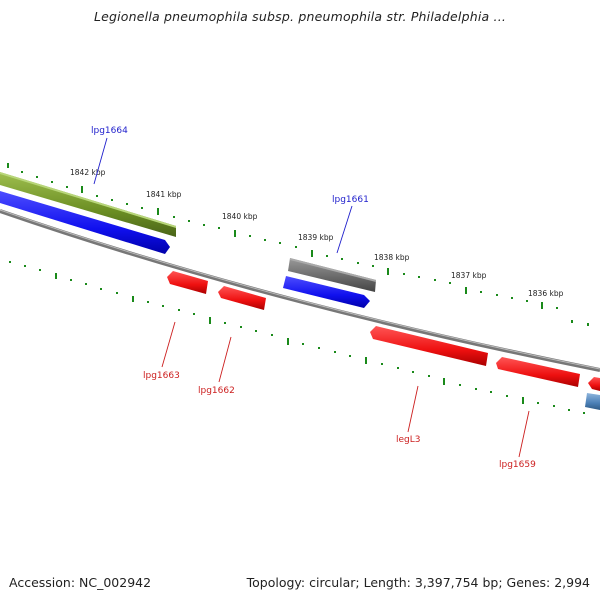 This screenshot has height=600, width=600. What do you see at coordinates (240, 216) in the screenshot?
I see `tick-label-1840: 1840 kbp` at bounding box center [240, 216].